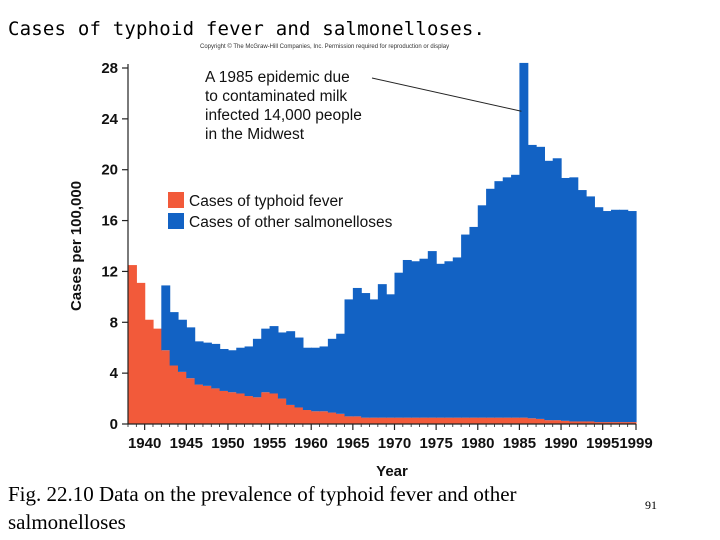 Image resolution: width=720 pixels, height=540 pixels. I want to click on y-tick-label: 24, so click(109, 119).